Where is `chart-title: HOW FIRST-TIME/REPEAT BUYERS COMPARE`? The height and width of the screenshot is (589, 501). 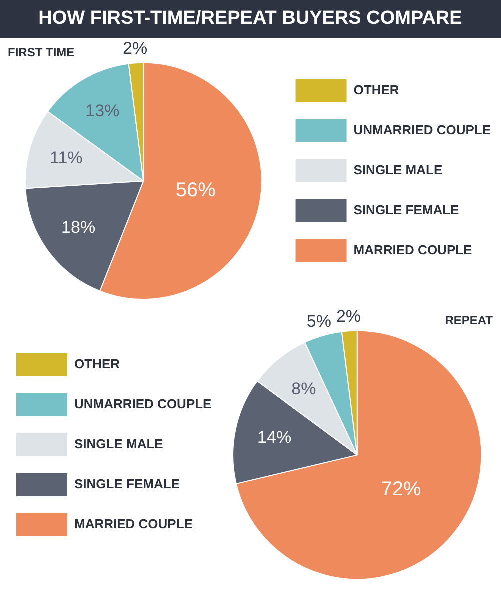 chart-title: HOW FIRST-TIME/REPEAT BUYERS COMPARE is located at coordinates (250, 19).